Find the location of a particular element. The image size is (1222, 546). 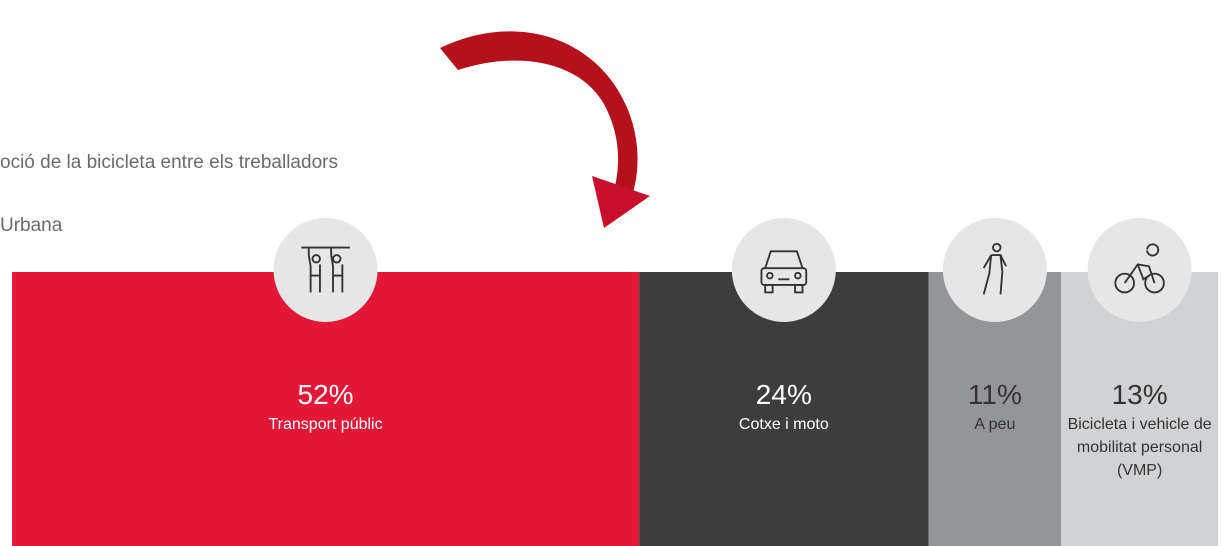

segment-label: 11% A peu is located at coordinates (995, 407).